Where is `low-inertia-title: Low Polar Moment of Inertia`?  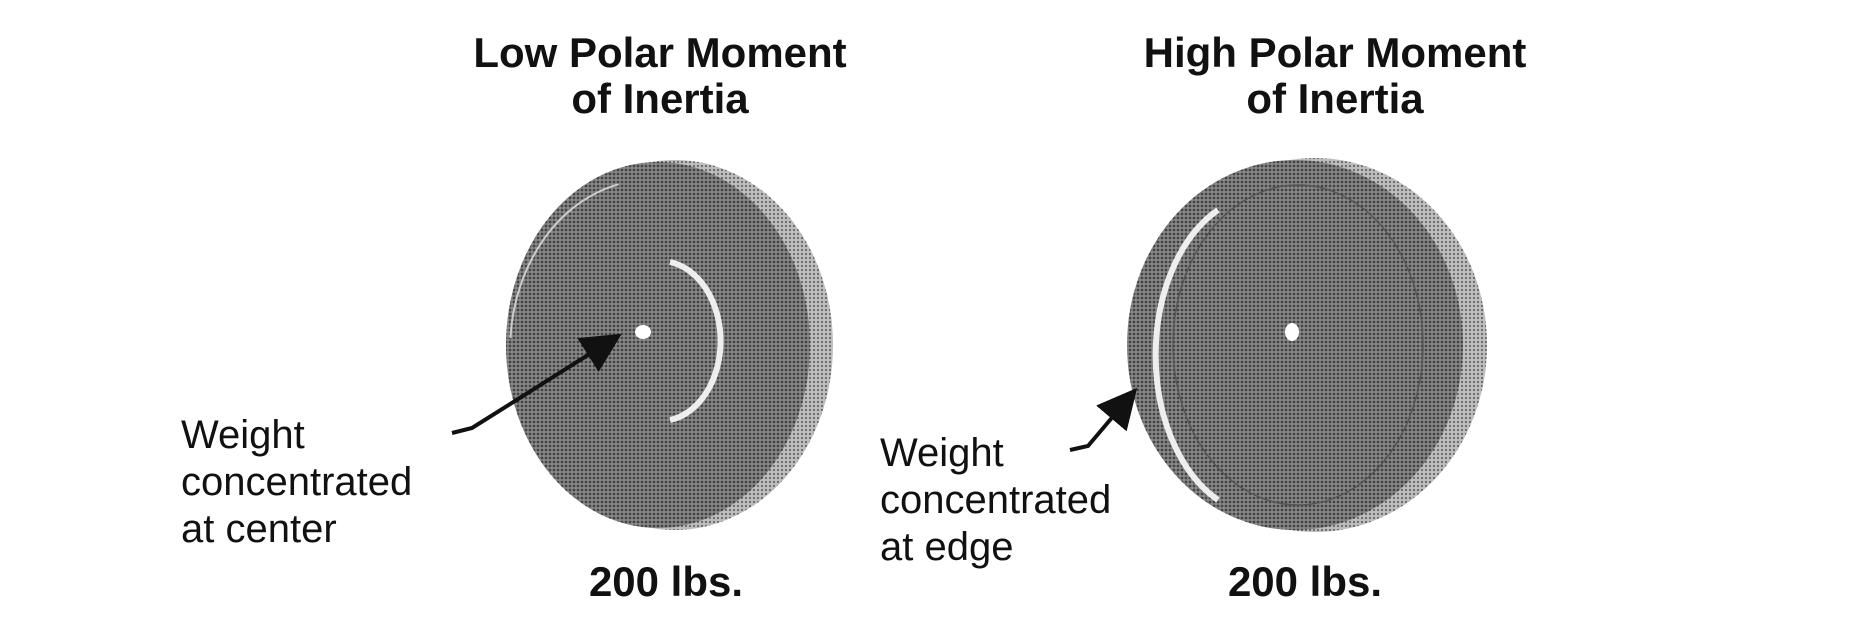 low-inertia-title: Low Polar Moment of Inertia is located at coordinates (660, 75).